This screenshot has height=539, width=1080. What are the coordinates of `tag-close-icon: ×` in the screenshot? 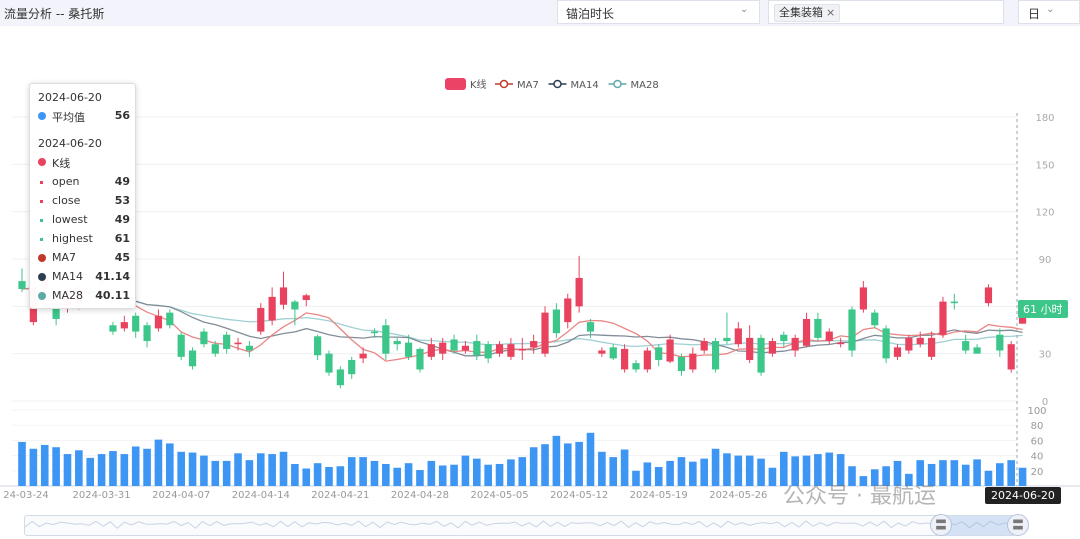 It's located at (831, 12).